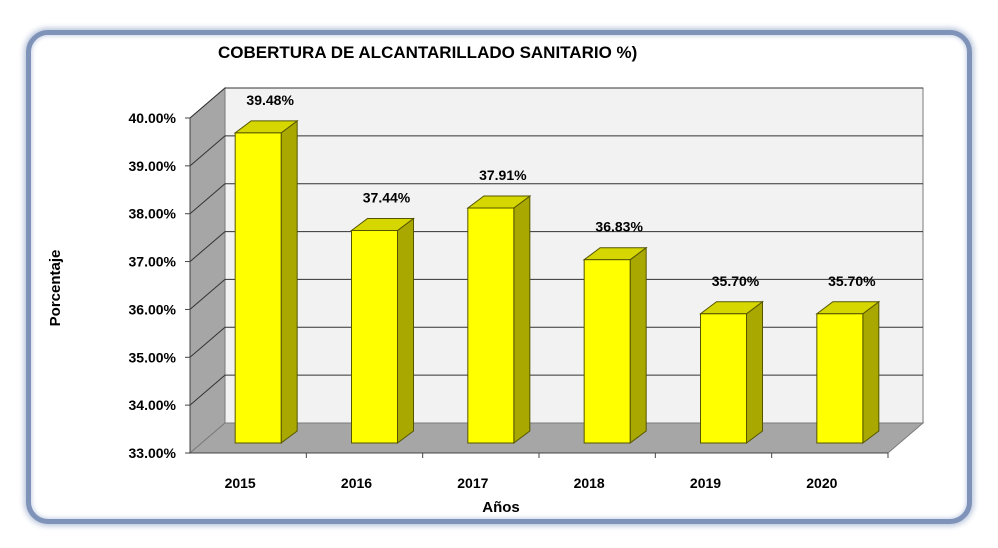 The height and width of the screenshot is (548, 998). I want to click on x-tick-label: 2015, so click(240, 483).